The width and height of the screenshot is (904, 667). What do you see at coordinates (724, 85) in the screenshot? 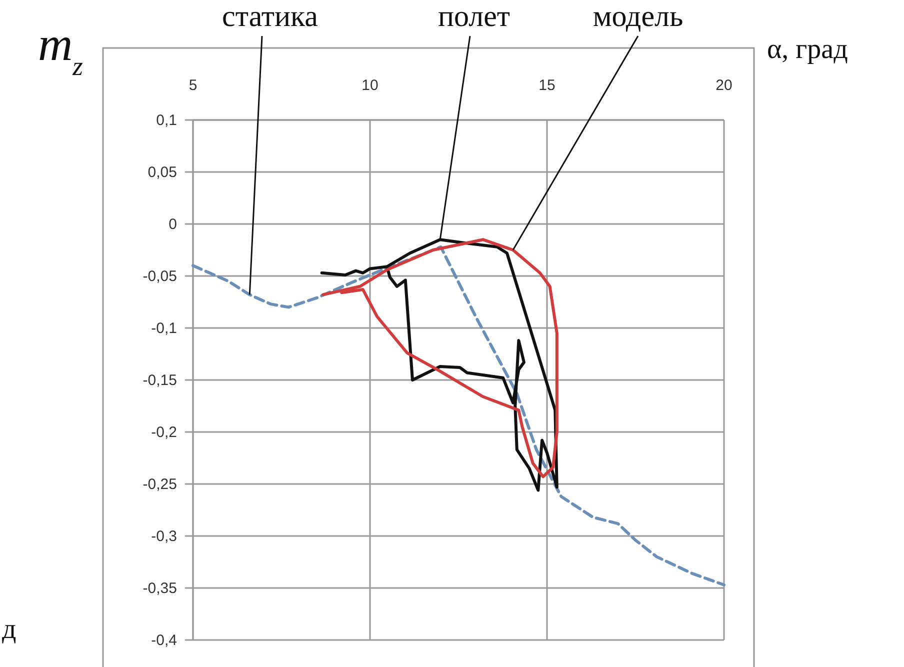
I see `x-tick-label: 20` at bounding box center [724, 85].